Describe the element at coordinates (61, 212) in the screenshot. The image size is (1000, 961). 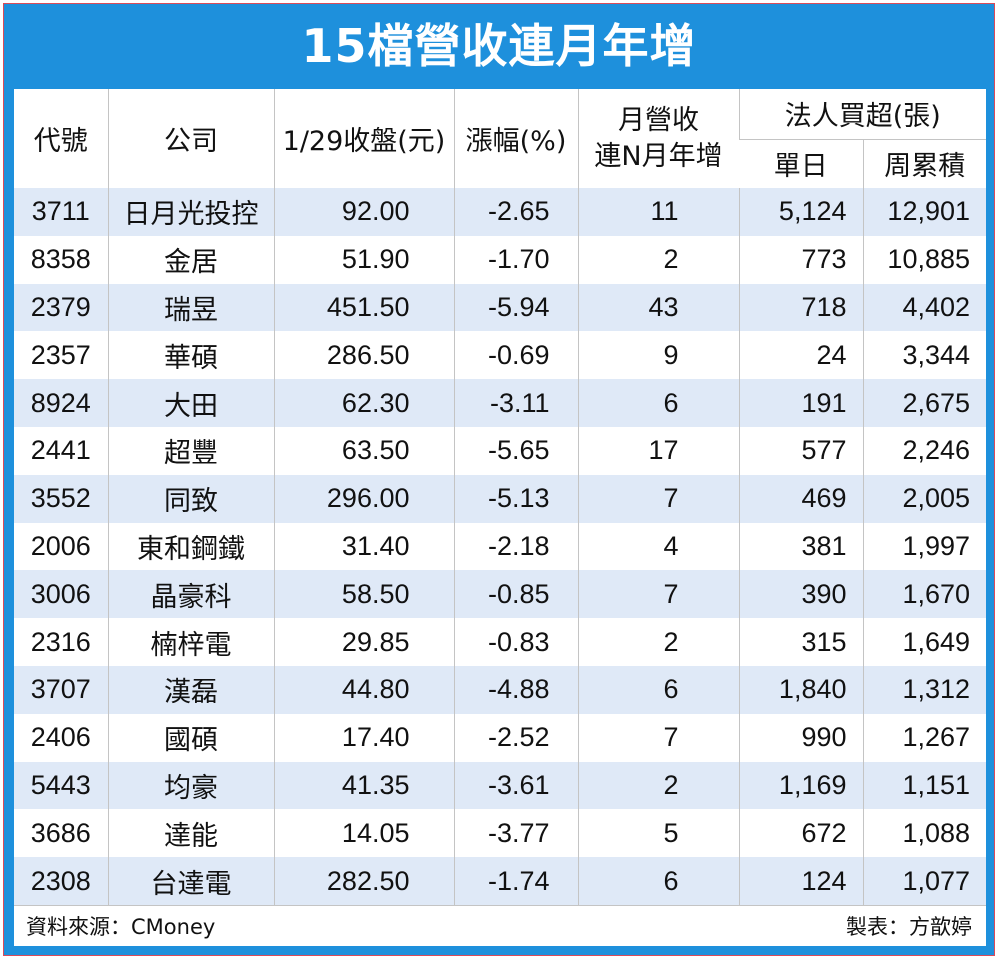
I see `cell-code: 3711` at that location.